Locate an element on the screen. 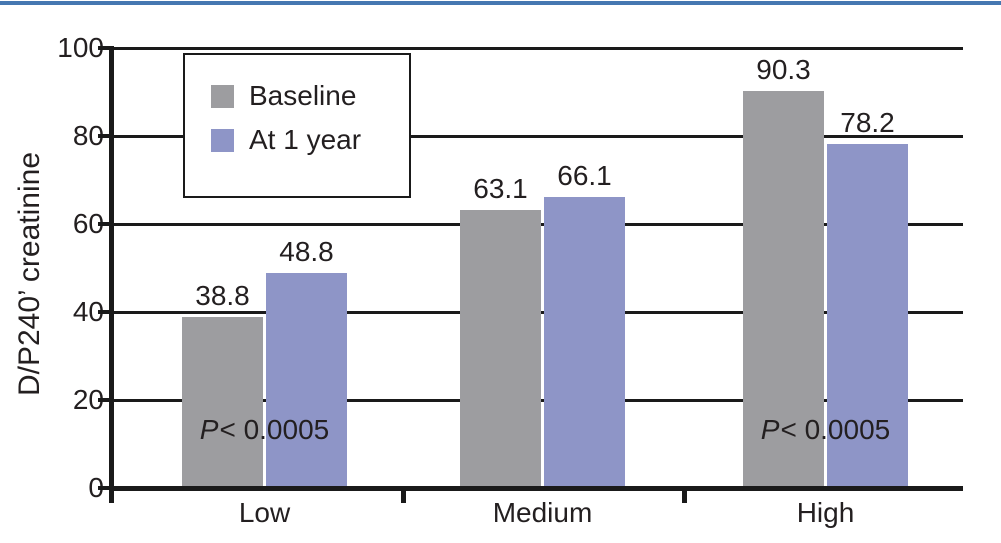 This screenshot has height=543, width=1001. y-tick-label-100: 100 is located at coordinates (80, 47).